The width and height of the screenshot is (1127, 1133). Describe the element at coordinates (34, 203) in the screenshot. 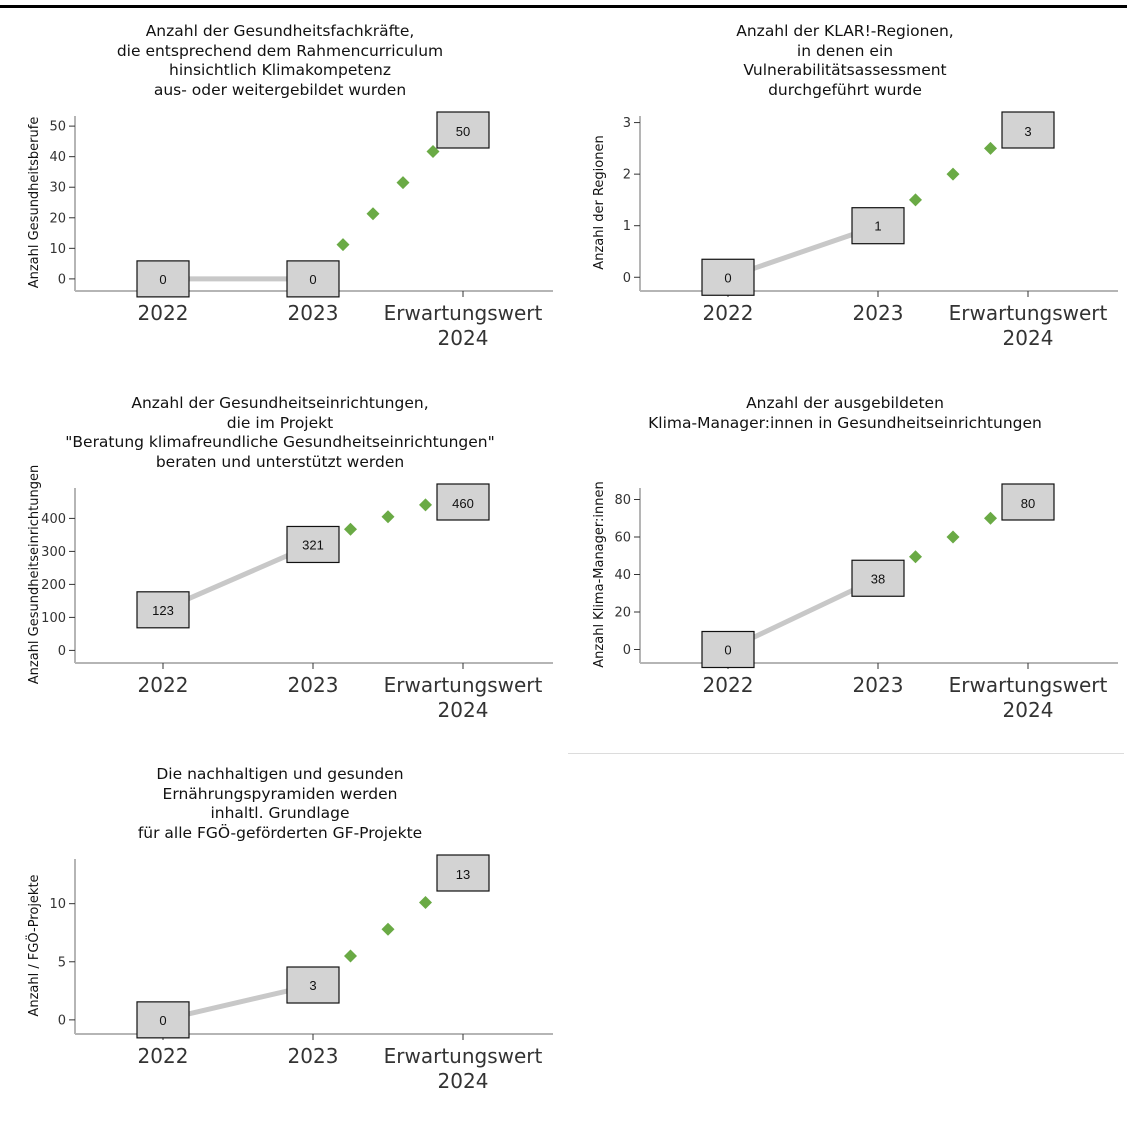

I see `y-axis-title: Anzahl Gesundheitsberufe` at that location.